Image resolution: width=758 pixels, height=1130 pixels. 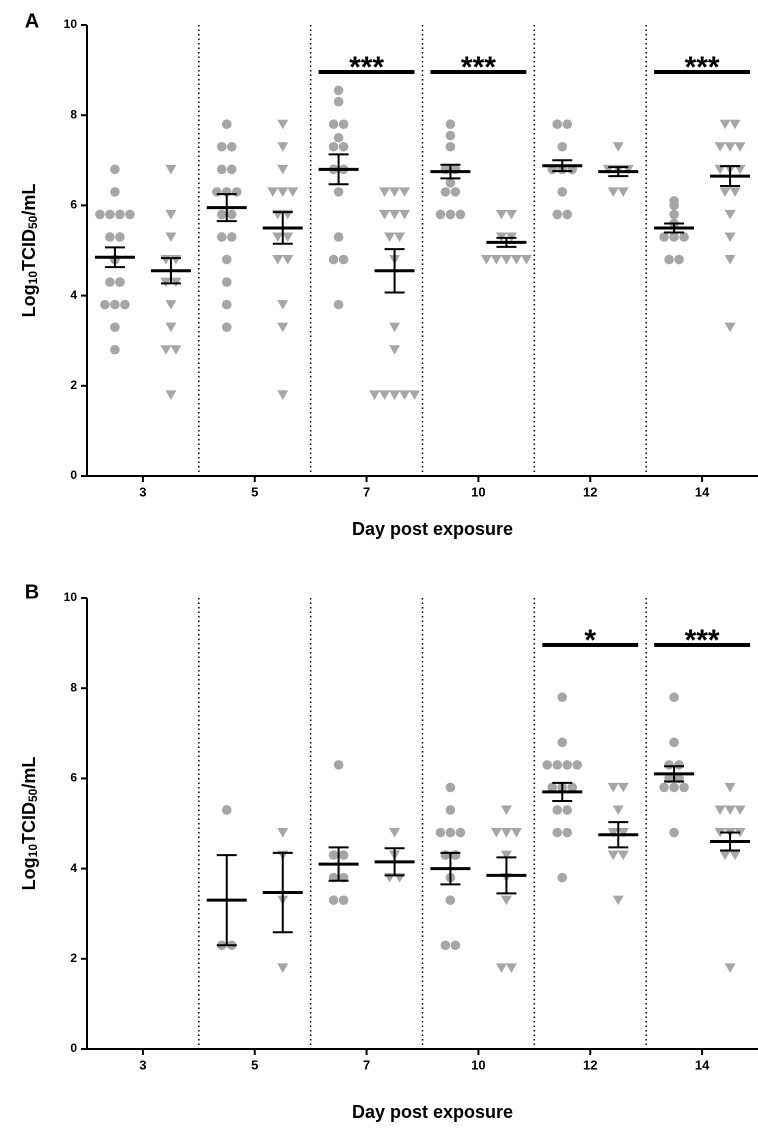 I want to click on x-tick-label: 5, so click(x=254, y=1064).